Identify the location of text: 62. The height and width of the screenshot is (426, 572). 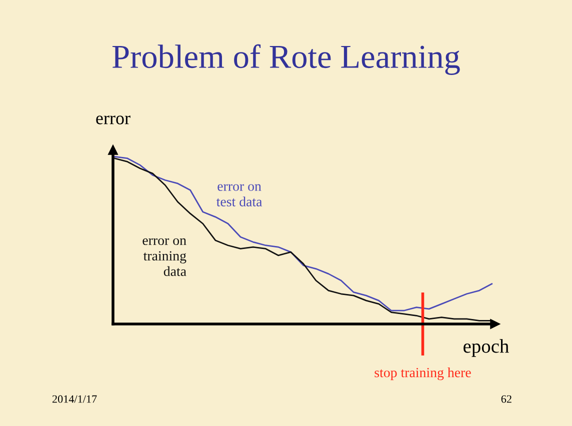
(506, 399).